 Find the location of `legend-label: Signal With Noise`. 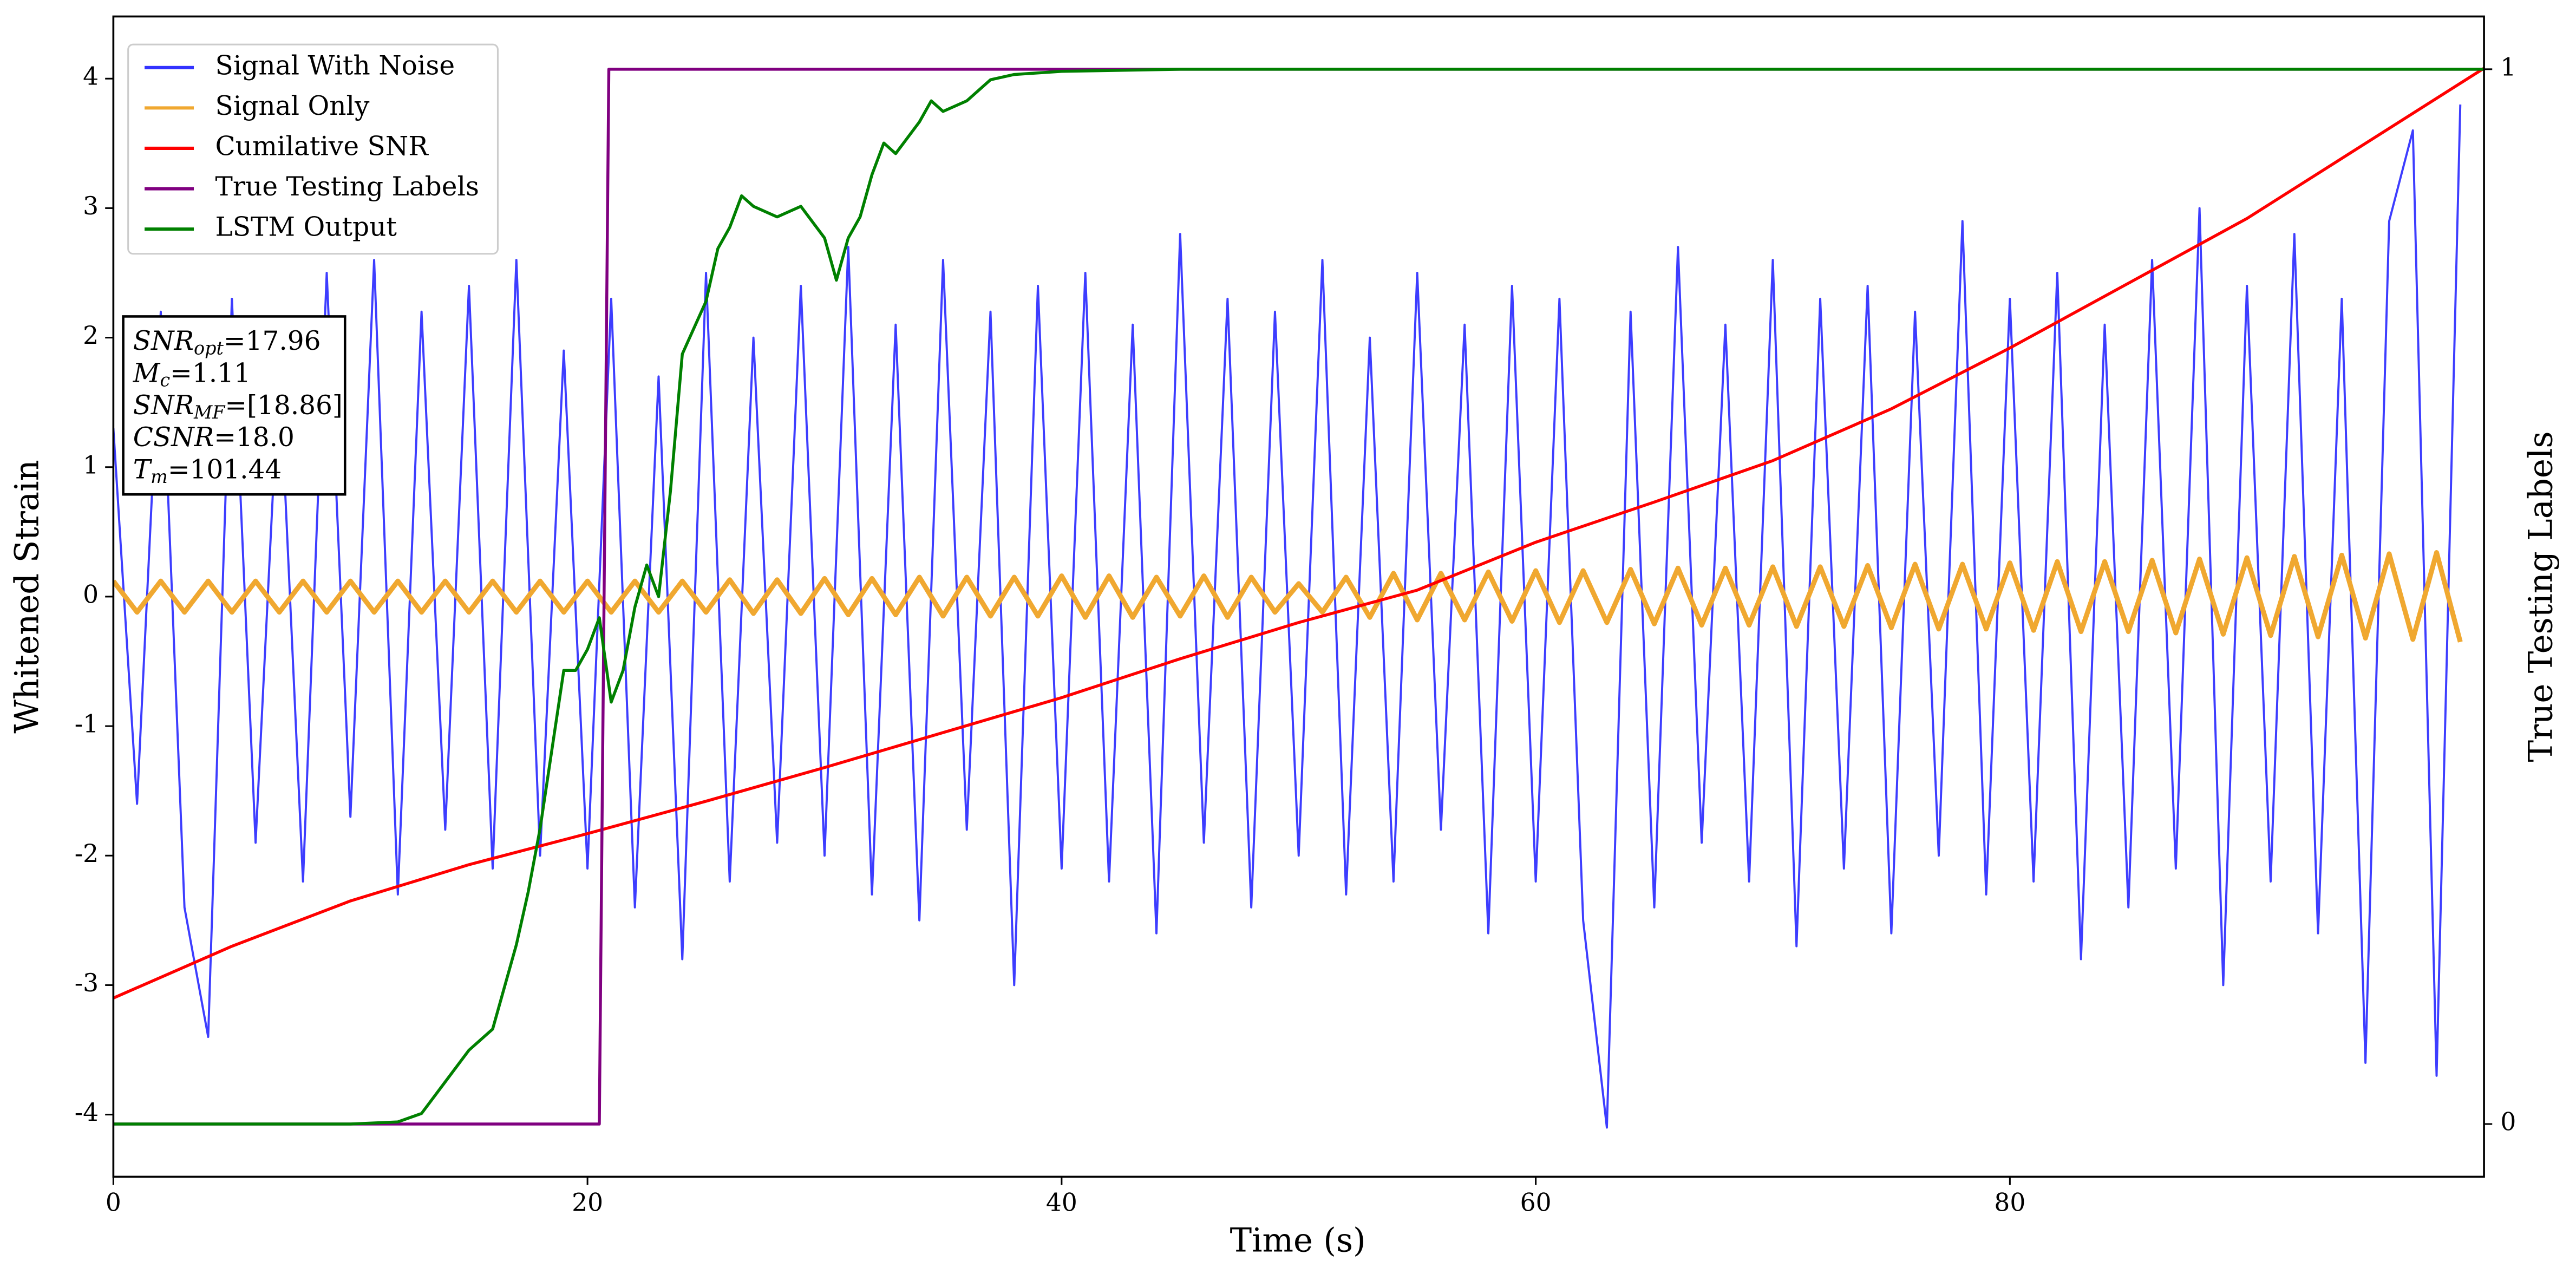

legend-label: Signal With Noise is located at coordinates (335, 65).